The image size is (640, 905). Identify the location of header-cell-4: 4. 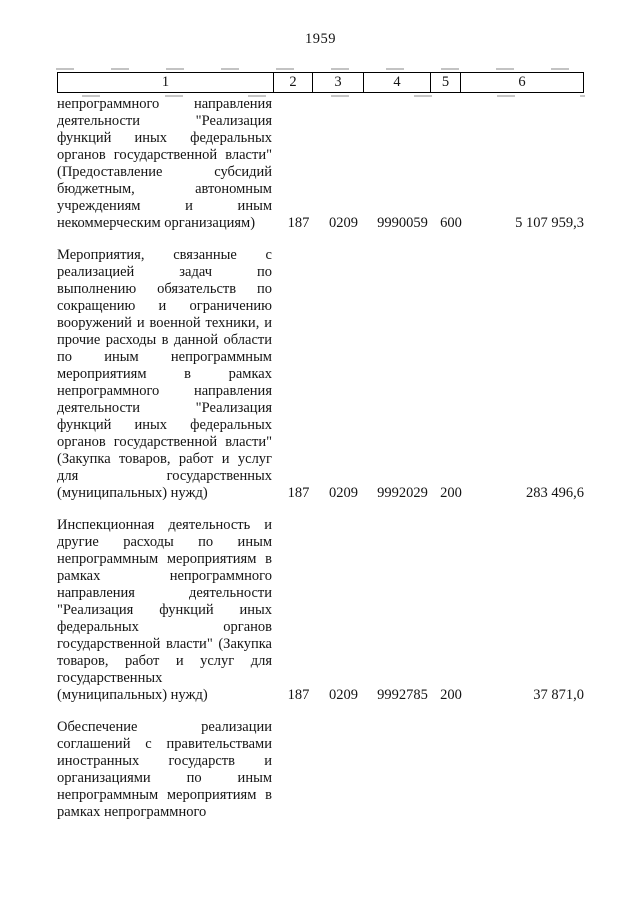
(396, 82).